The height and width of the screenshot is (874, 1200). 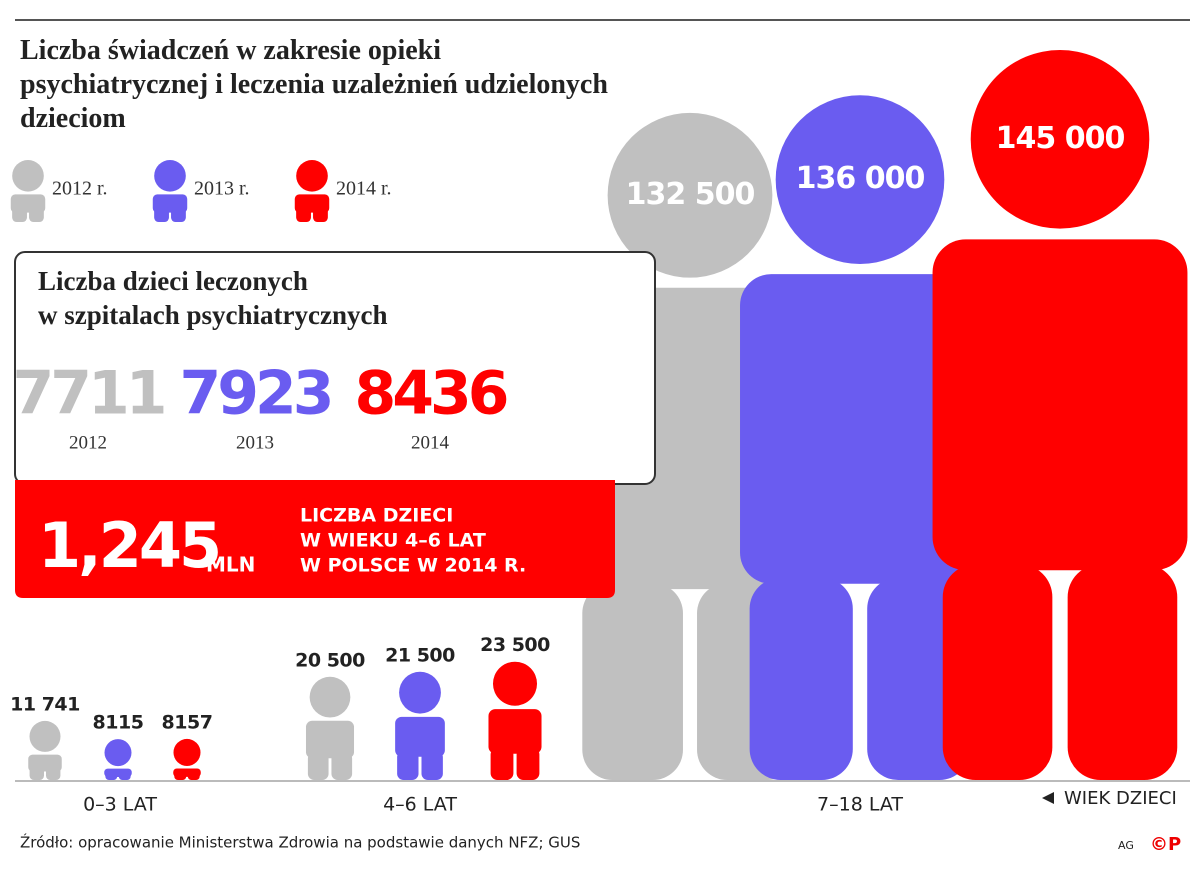 What do you see at coordinates (128, 545) in the screenshot?
I see `highlight-number: 1,245` at bounding box center [128, 545].